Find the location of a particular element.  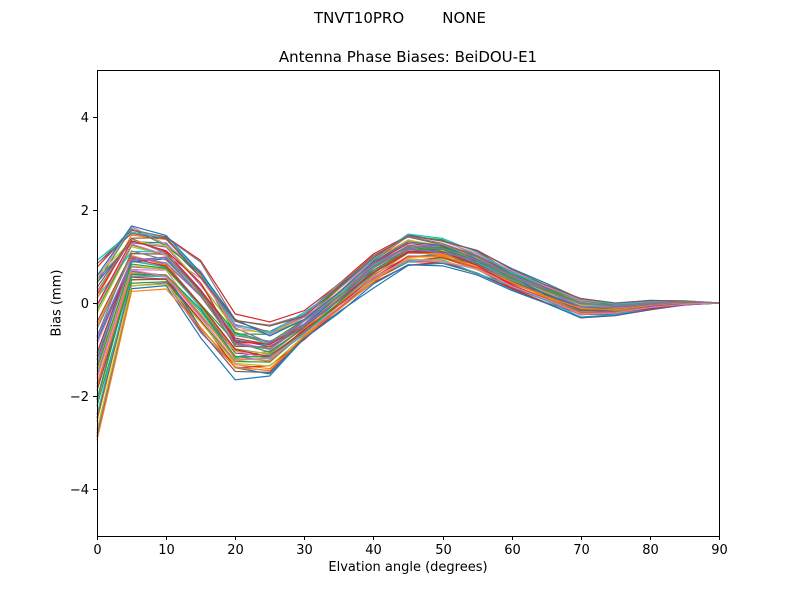

y-tick-label: 2 is located at coordinates (85, 211).